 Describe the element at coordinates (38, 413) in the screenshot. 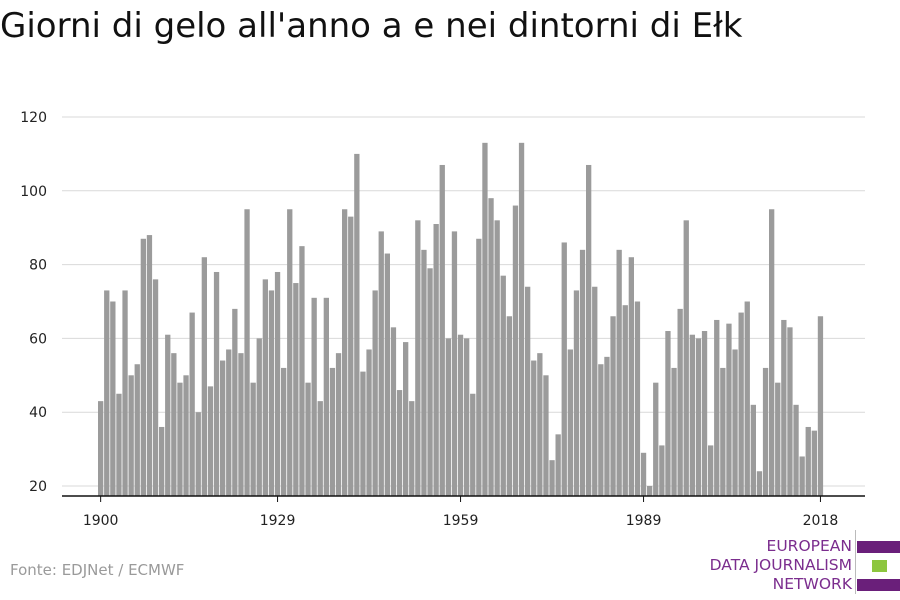

I see `y-tick-label: 40` at that location.